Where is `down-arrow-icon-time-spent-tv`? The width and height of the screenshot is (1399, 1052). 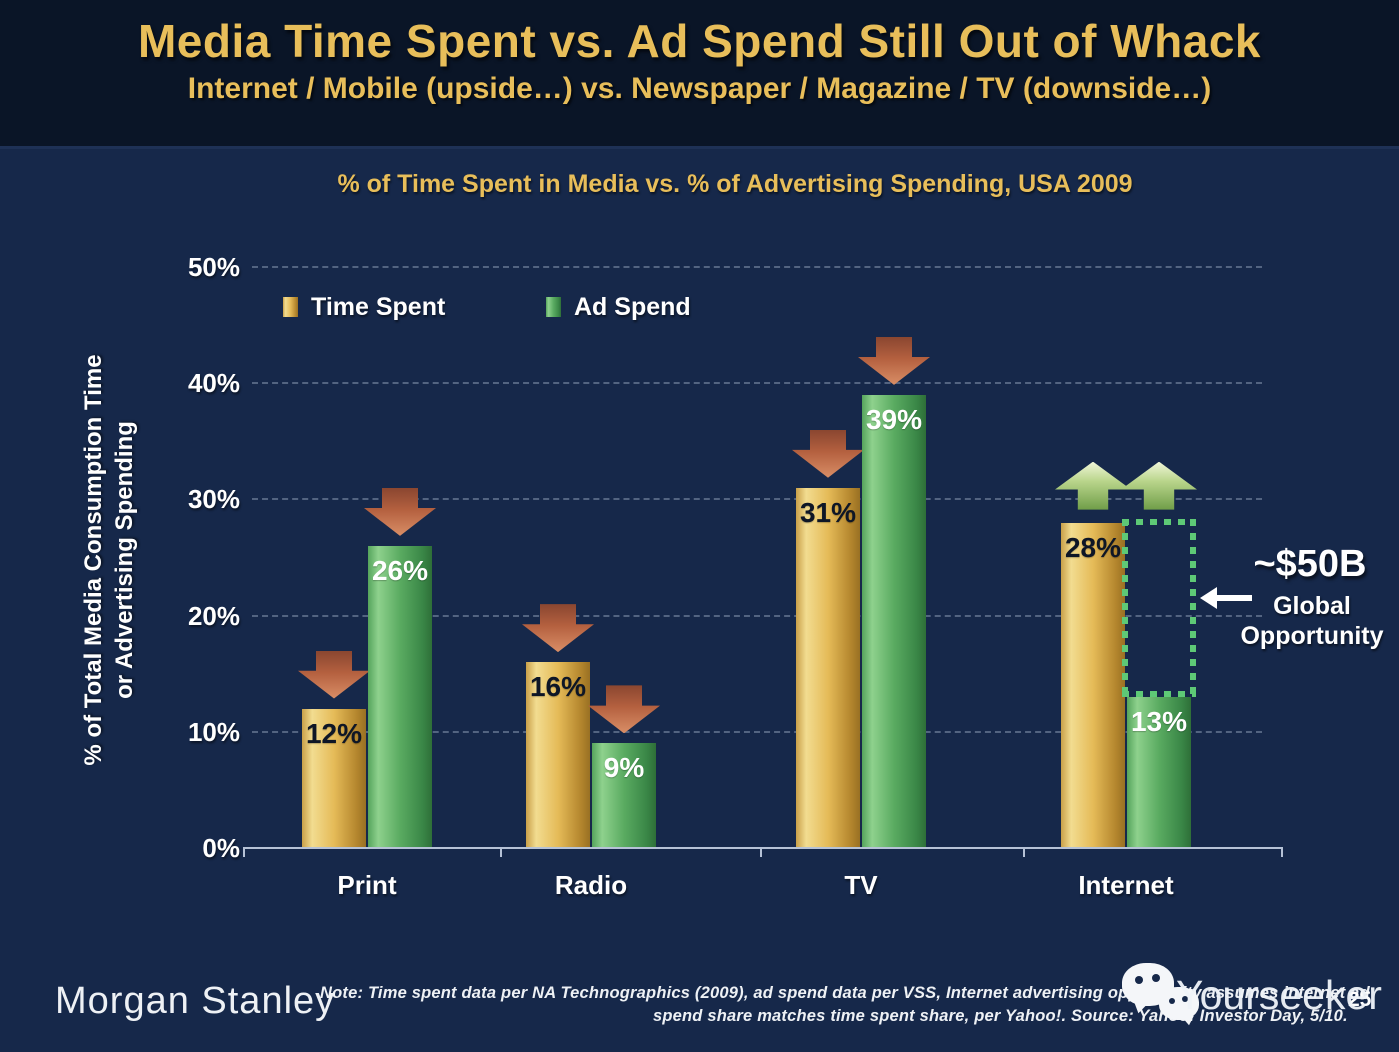
down-arrow-icon-time-spent-tv is located at coordinates (828, 453).